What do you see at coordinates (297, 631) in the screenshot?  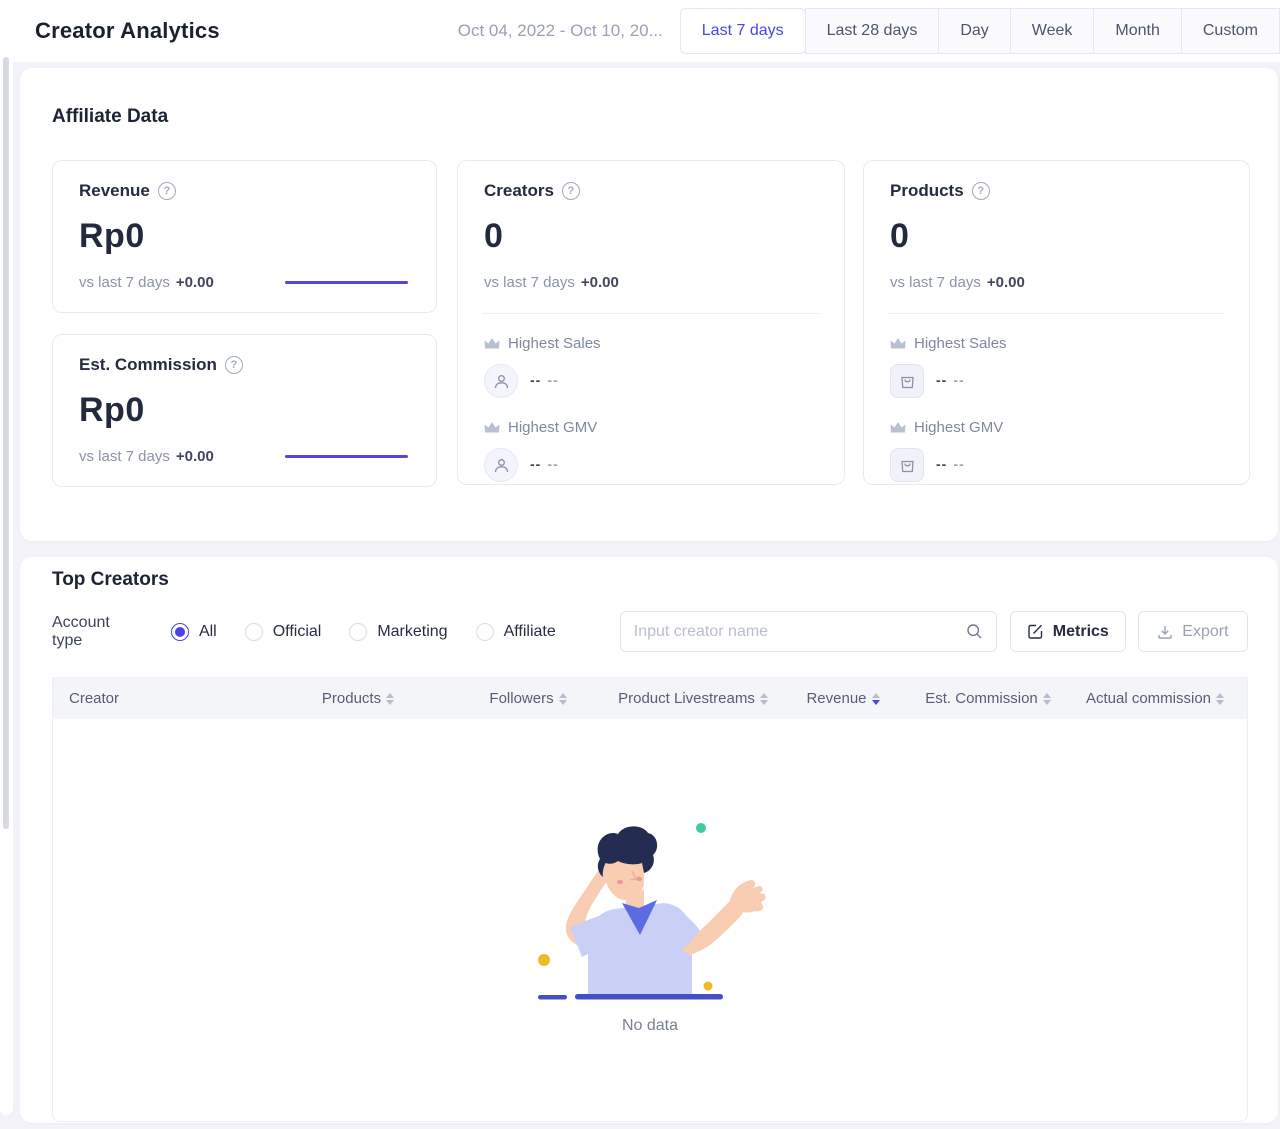 I see `radio-label: Official` at bounding box center [297, 631].